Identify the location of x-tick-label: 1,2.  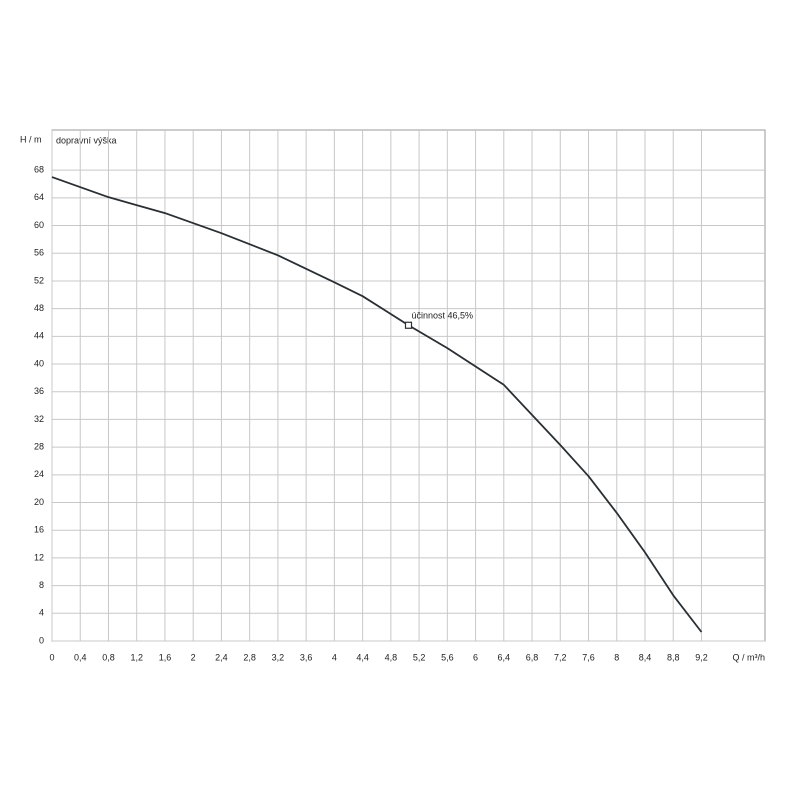
(136, 657).